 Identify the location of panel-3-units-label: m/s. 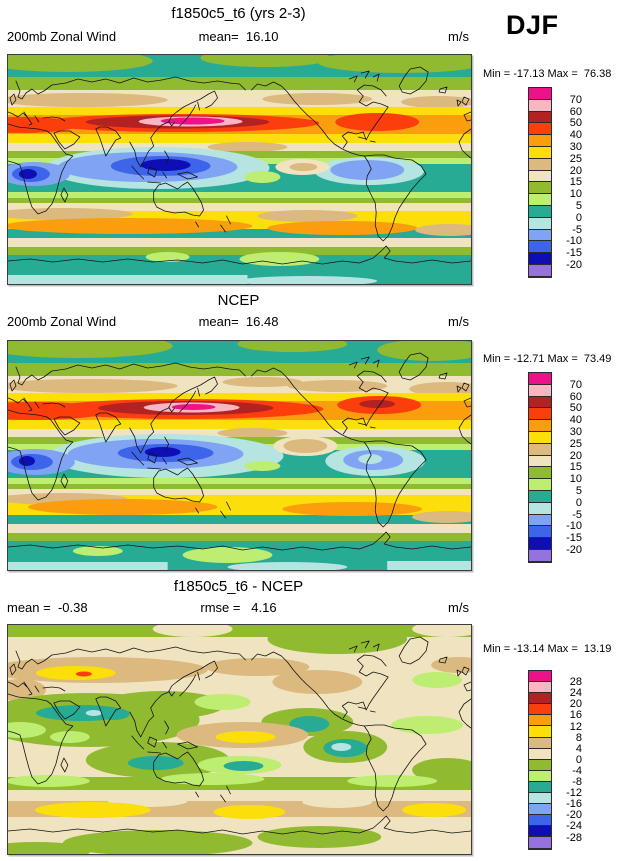
(458, 607).